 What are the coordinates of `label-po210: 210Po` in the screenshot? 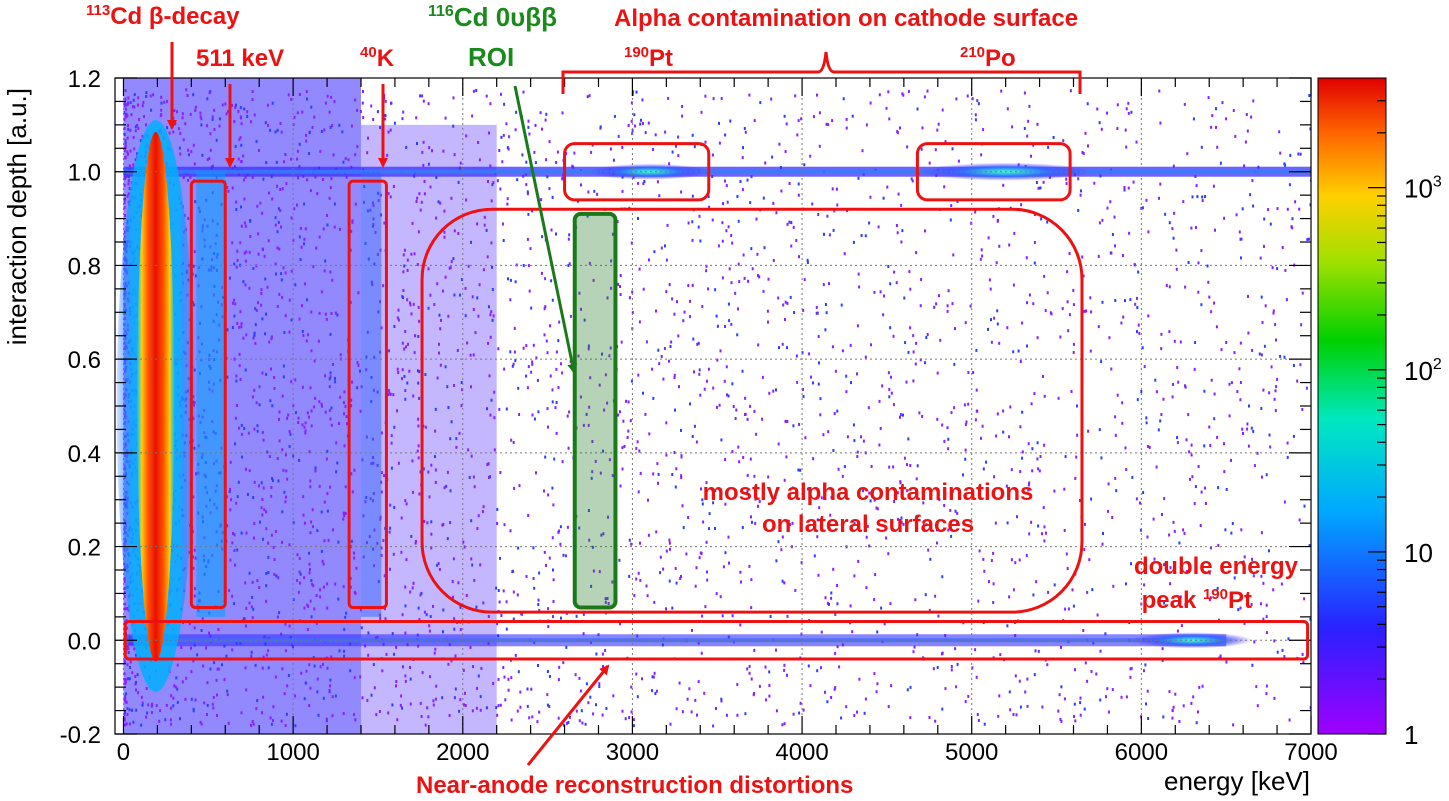 It's located at (988, 58).